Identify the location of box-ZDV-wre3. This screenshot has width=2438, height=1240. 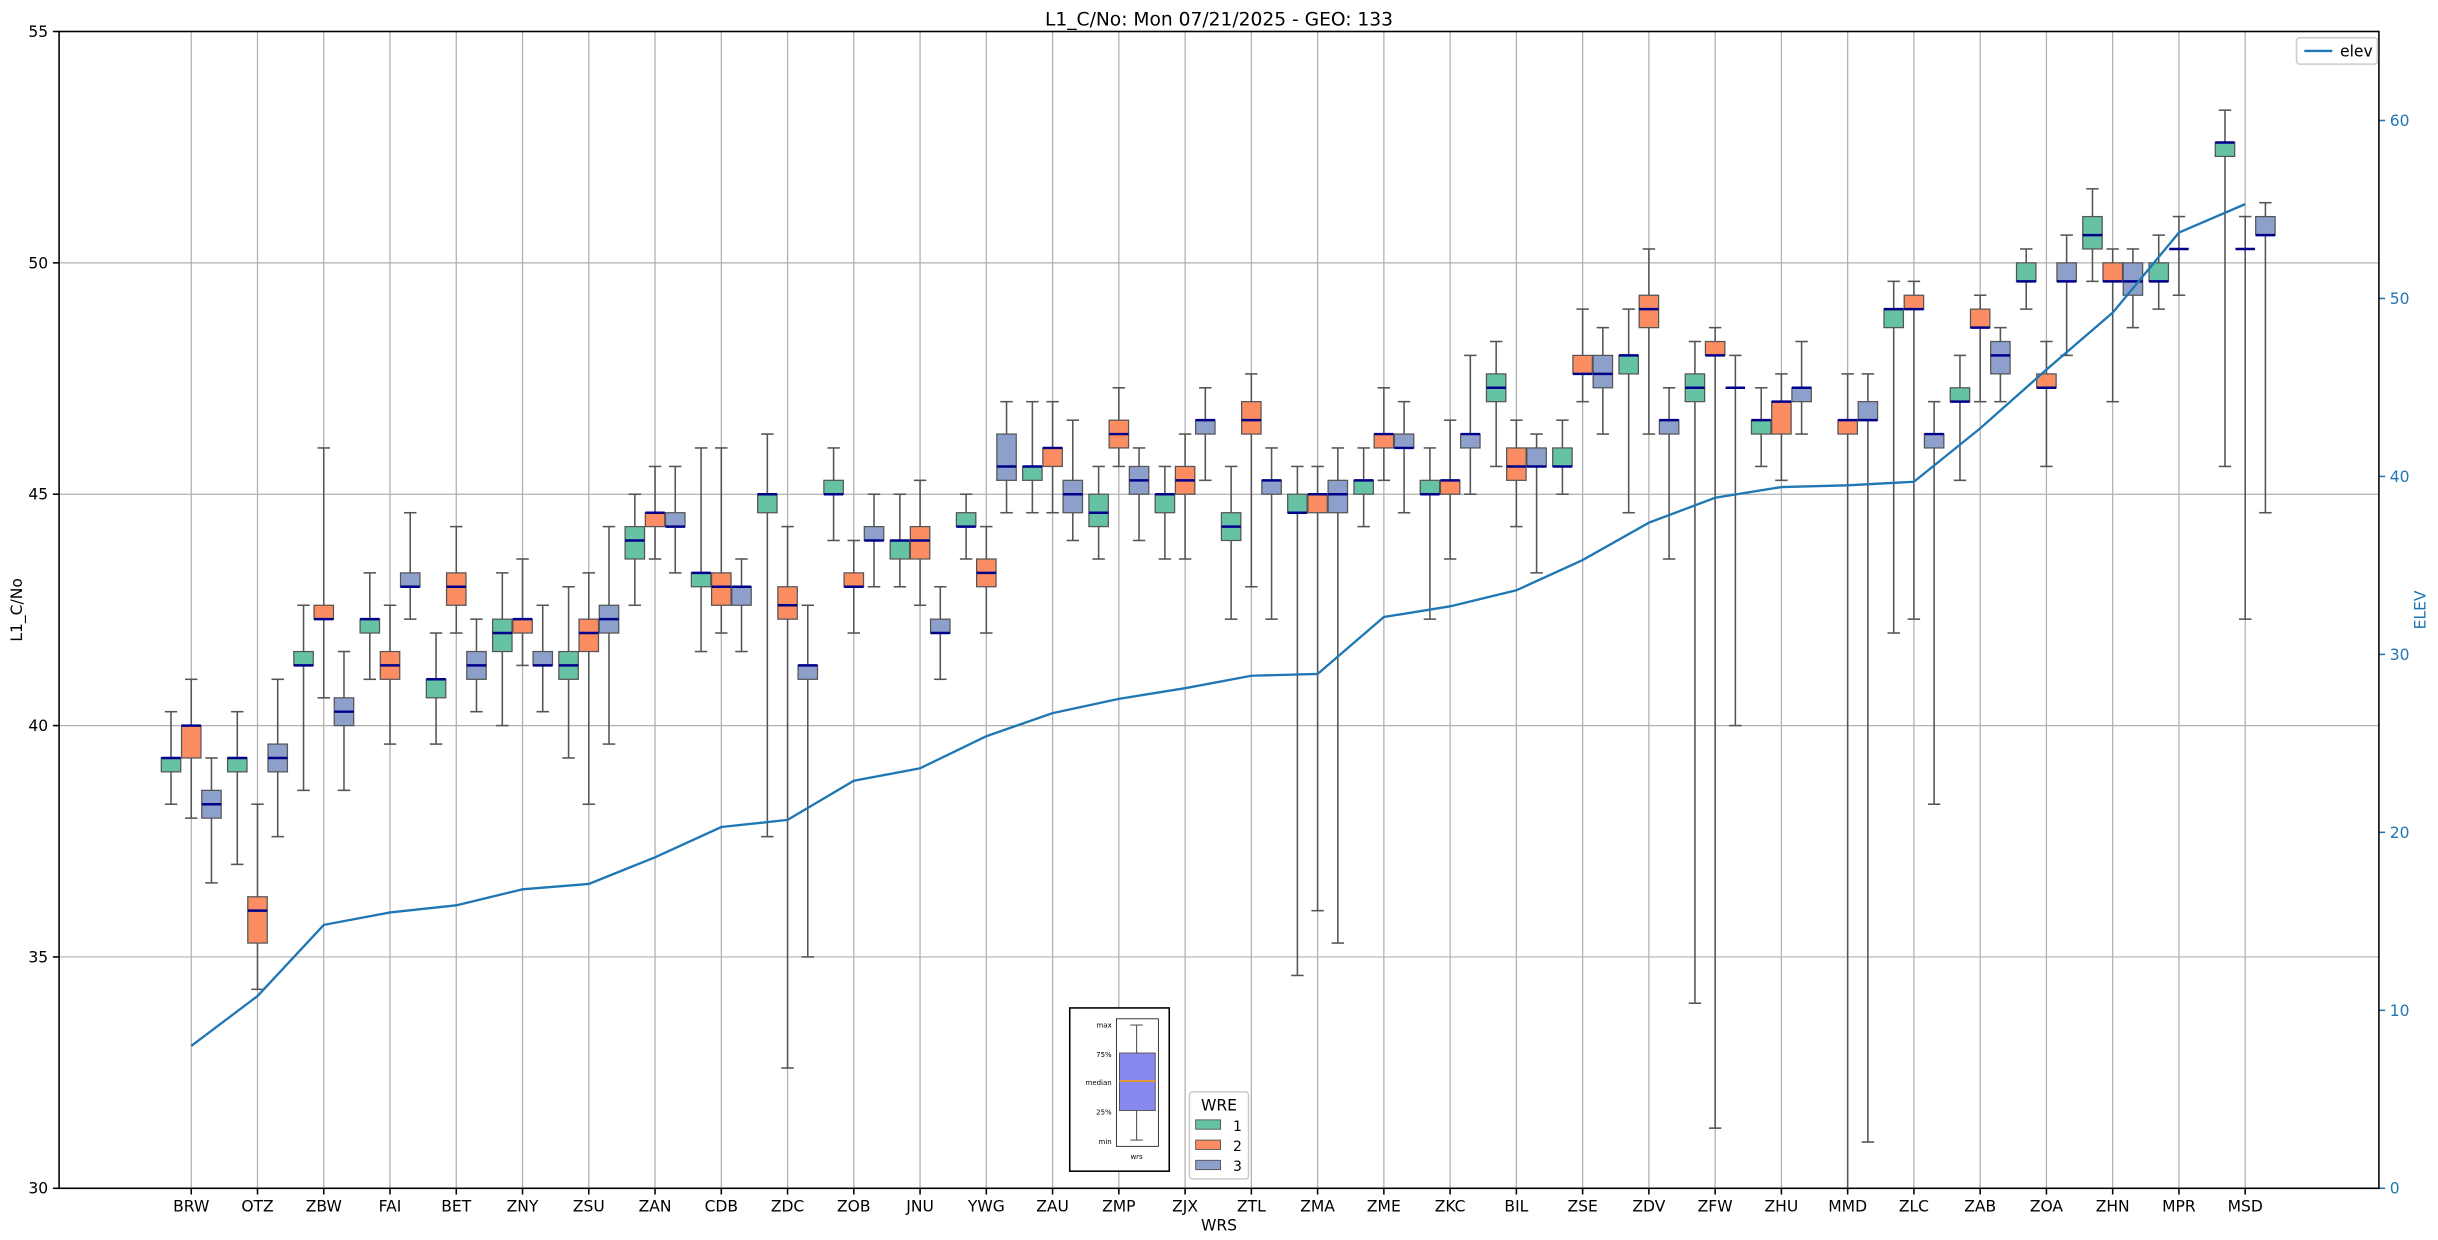
(1669, 473).